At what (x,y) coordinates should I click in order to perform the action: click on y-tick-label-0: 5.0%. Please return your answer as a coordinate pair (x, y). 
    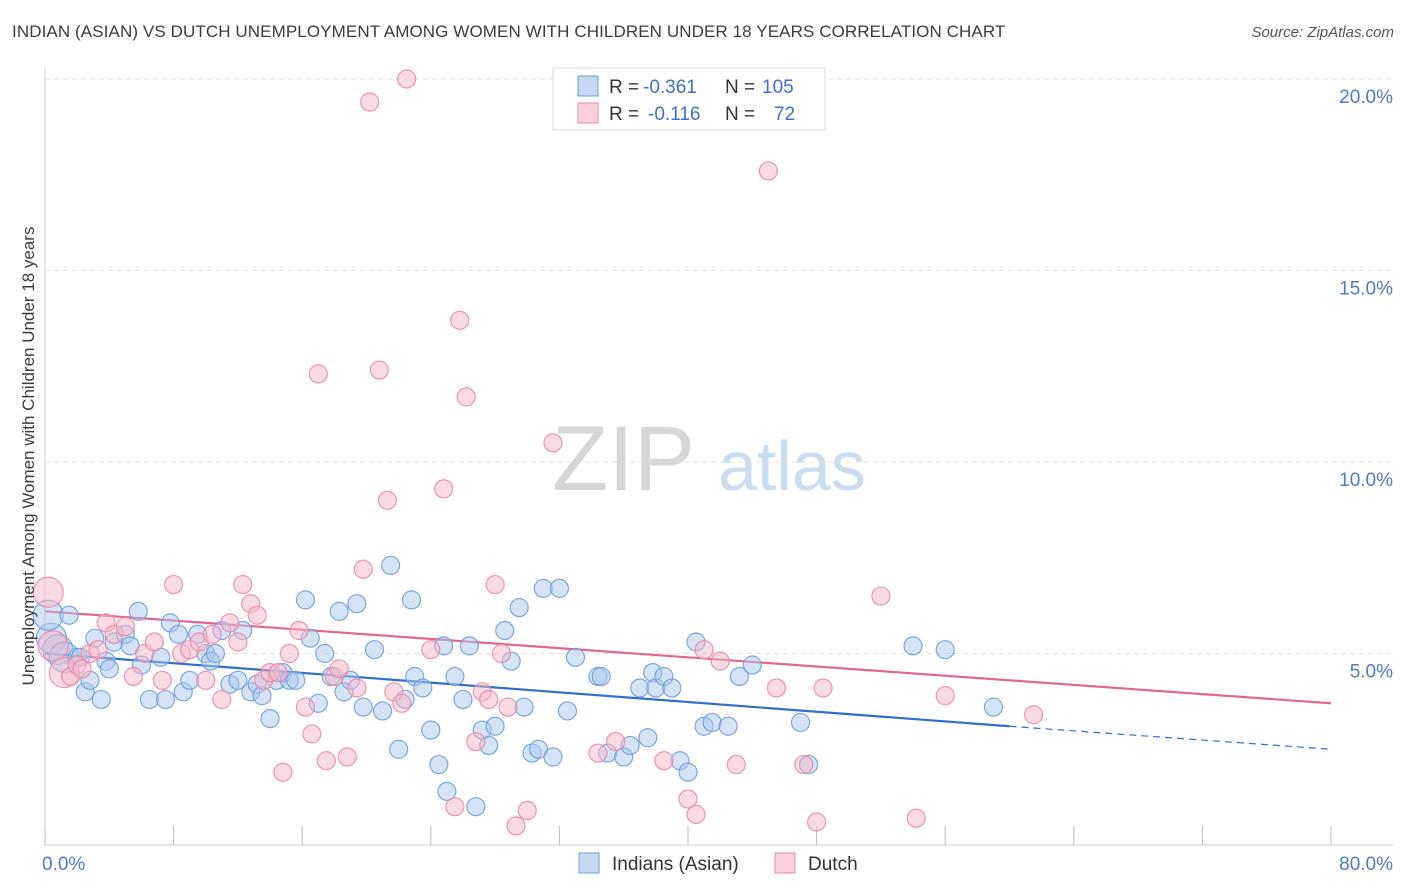
    Looking at the image, I should click on (1371, 672).